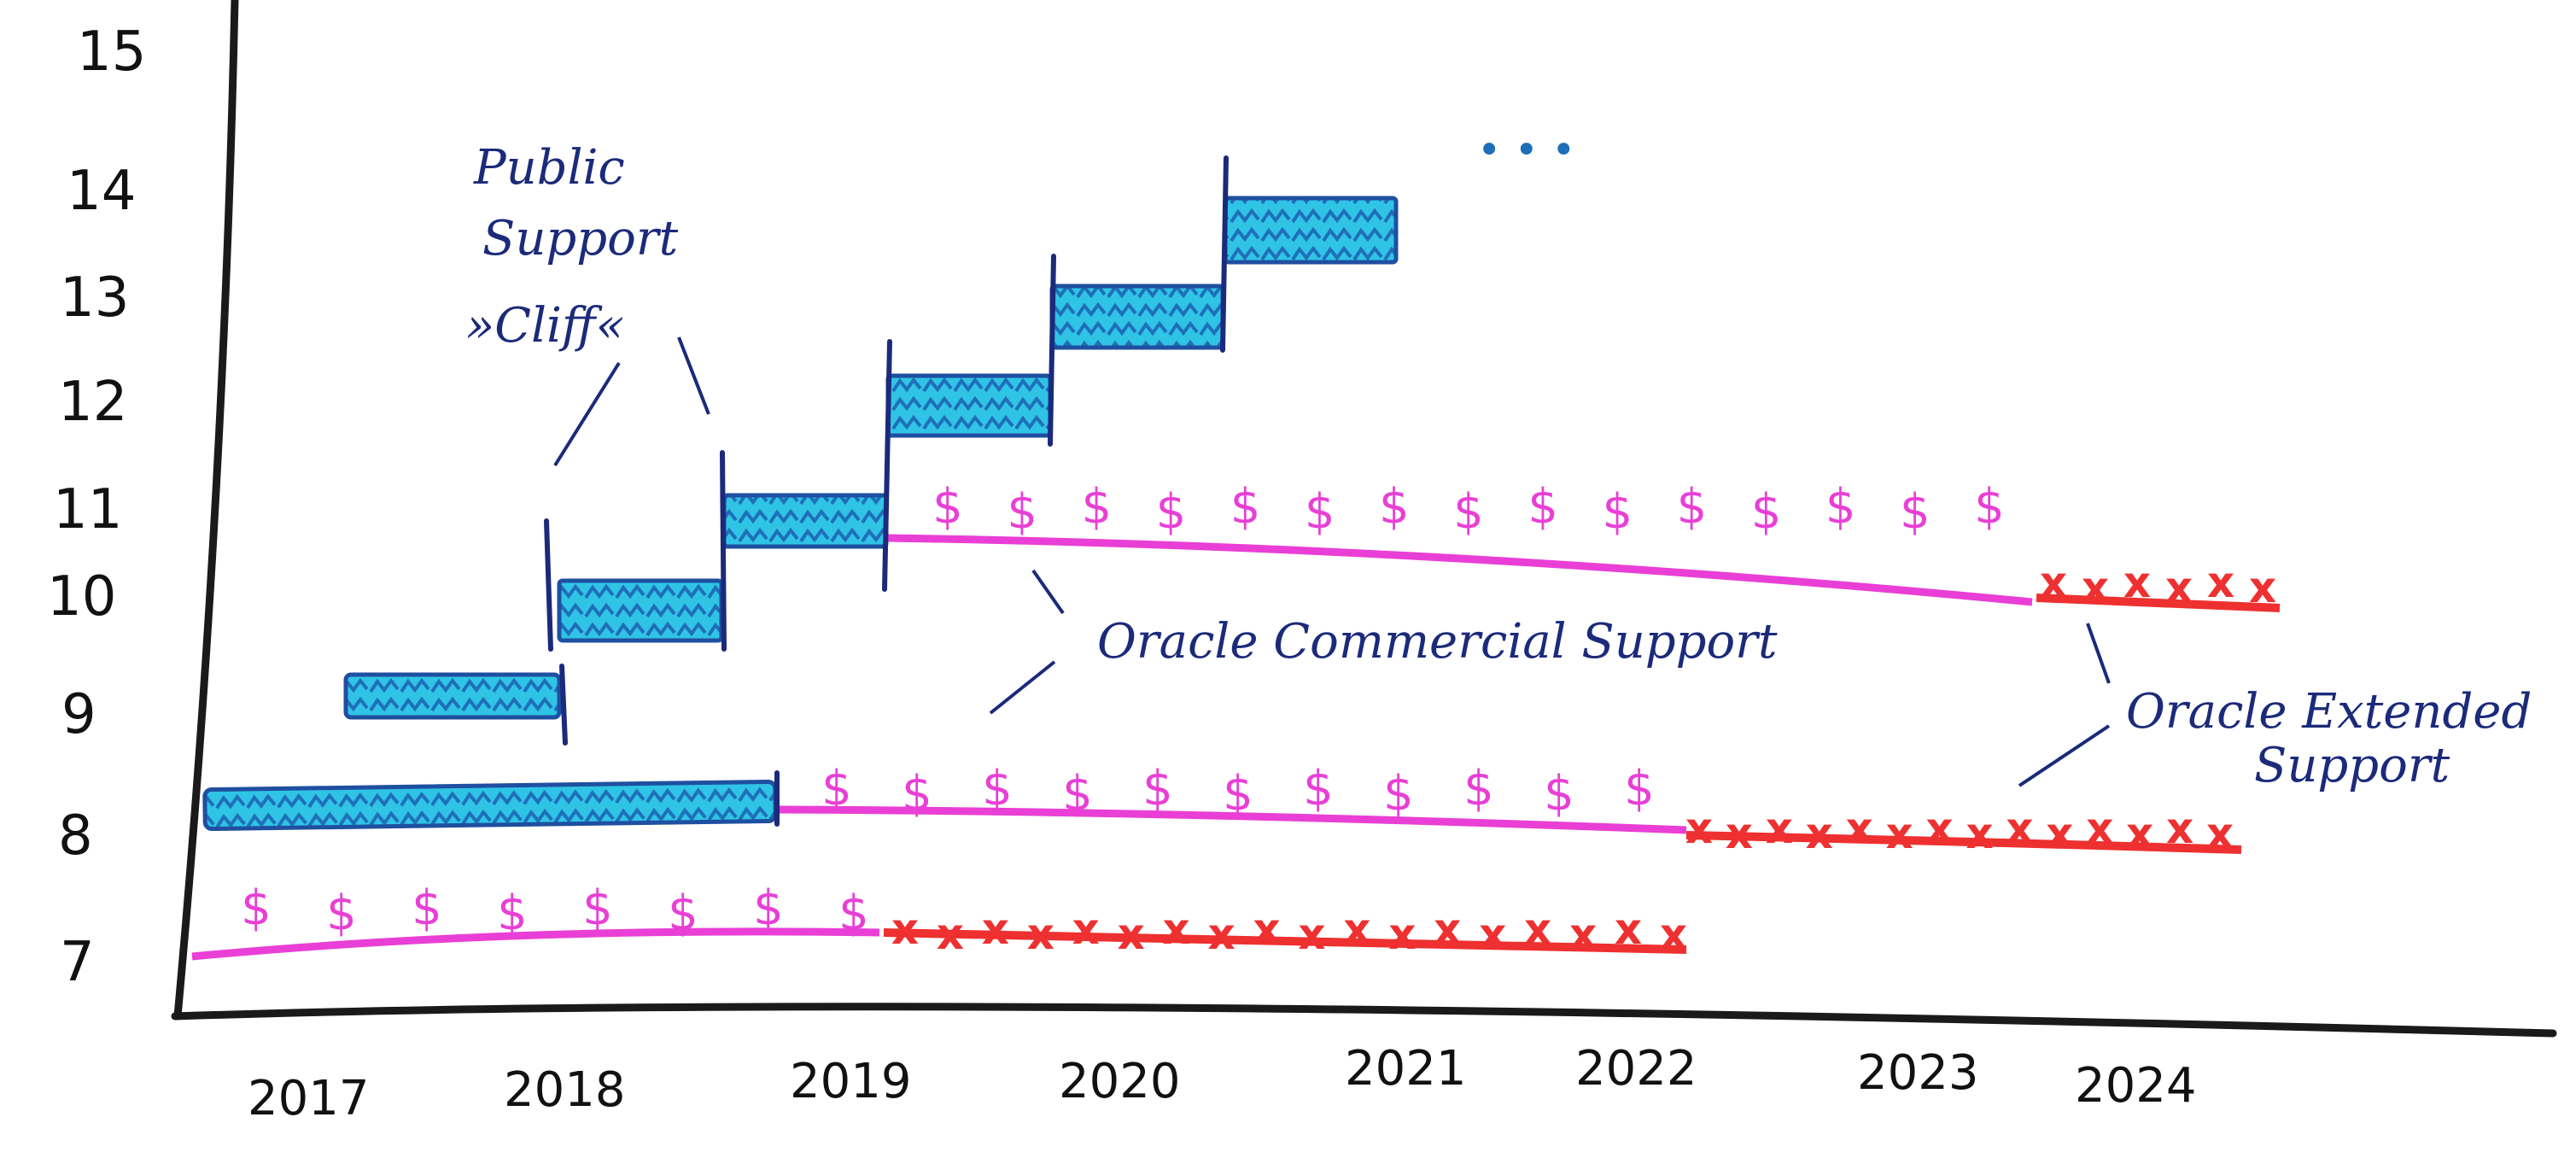 The height and width of the screenshot is (1158, 2576). What do you see at coordinates (805, 521) in the screenshot?
I see `java-11-public-support-bar` at bounding box center [805, 521].